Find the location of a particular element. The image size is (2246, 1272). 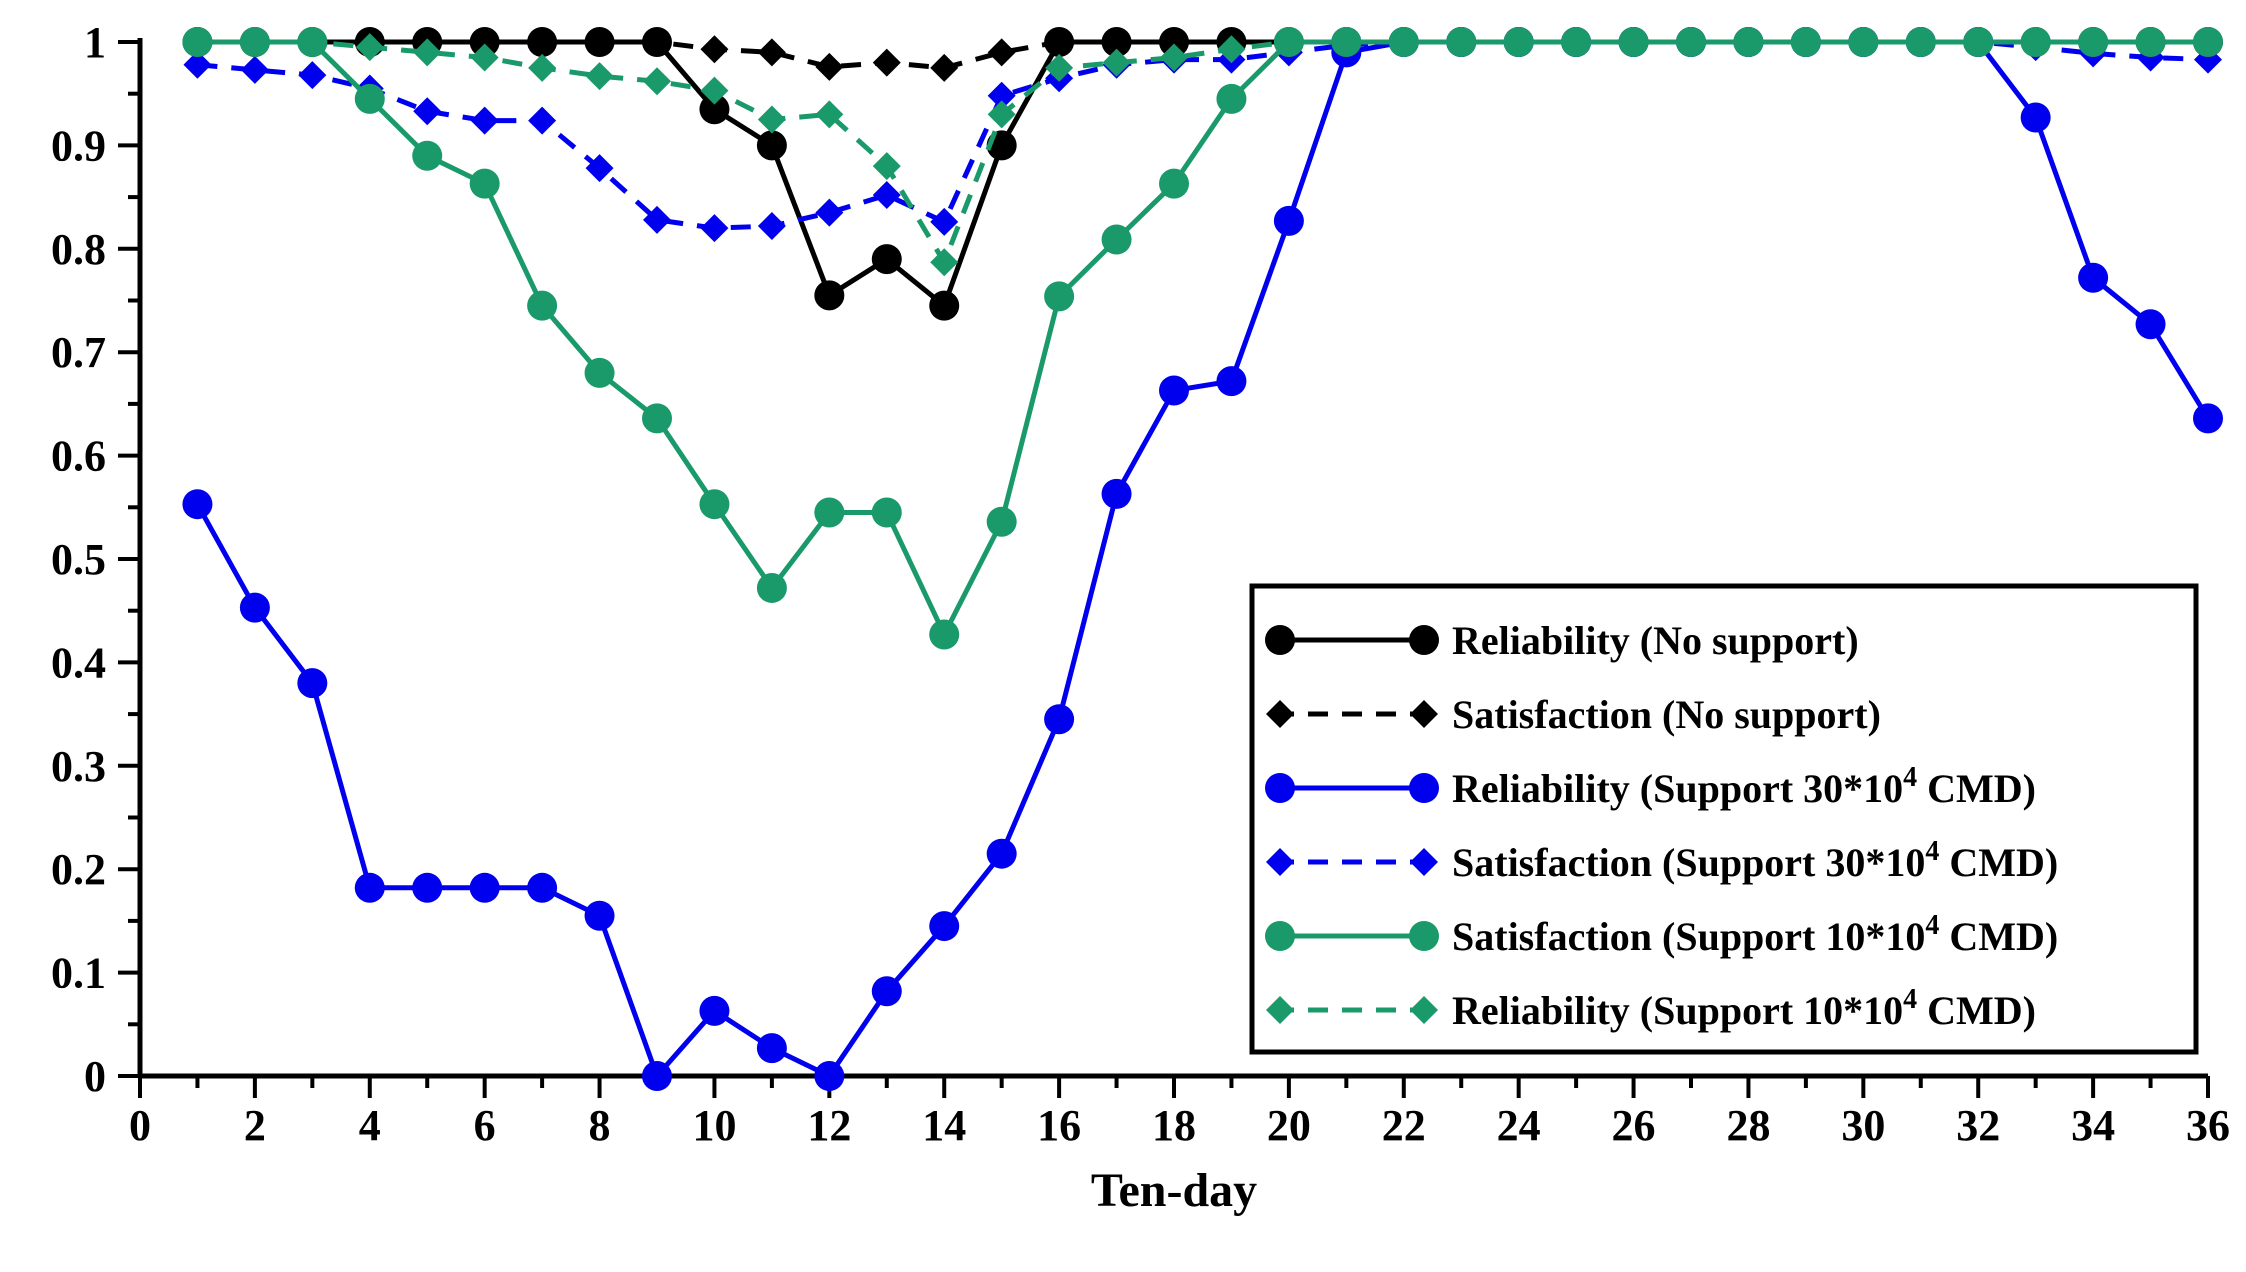

legend-entry: Satisfaction (Support 30*104 CMD) is located at coordinates (1662, 860).